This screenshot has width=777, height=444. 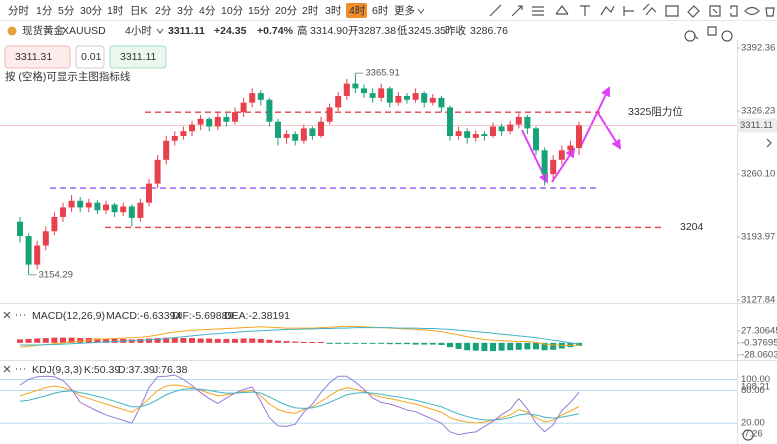 I want to click on y-tick-label: -28.06035, so click(x=759, y=355).